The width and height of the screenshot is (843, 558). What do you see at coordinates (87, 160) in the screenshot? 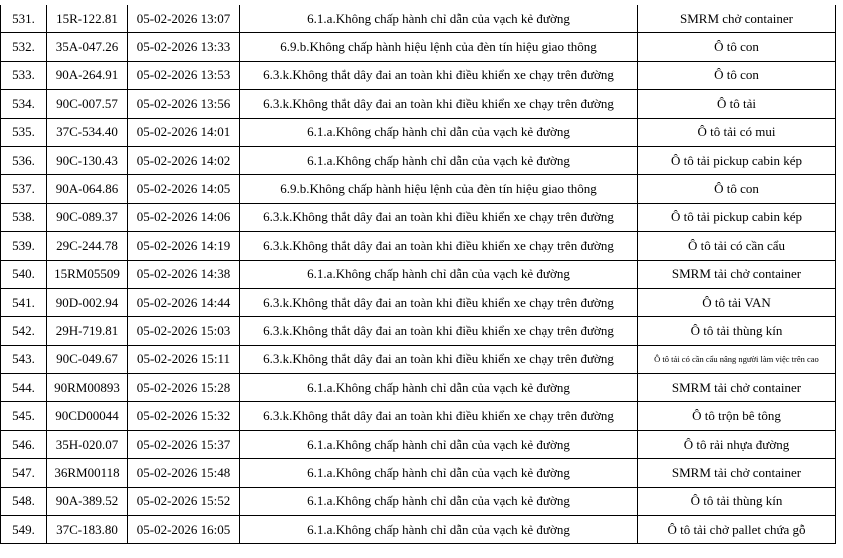
I see `license-plate-cell: 90C-130.43` at bounding box center [87, 160].